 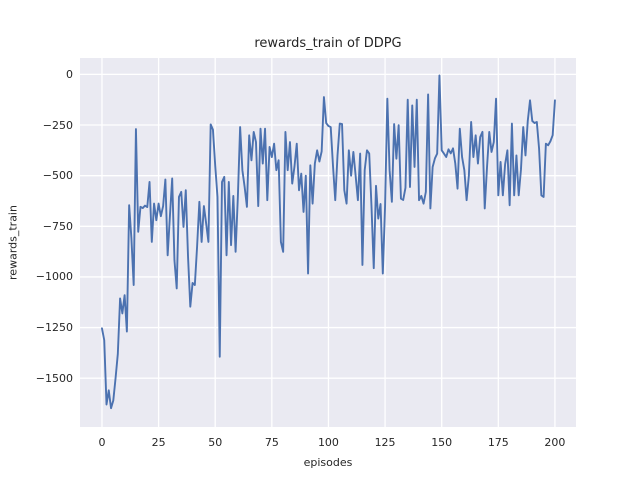 I want to click on x-tick-label: 200, so click(x=555, y=442).